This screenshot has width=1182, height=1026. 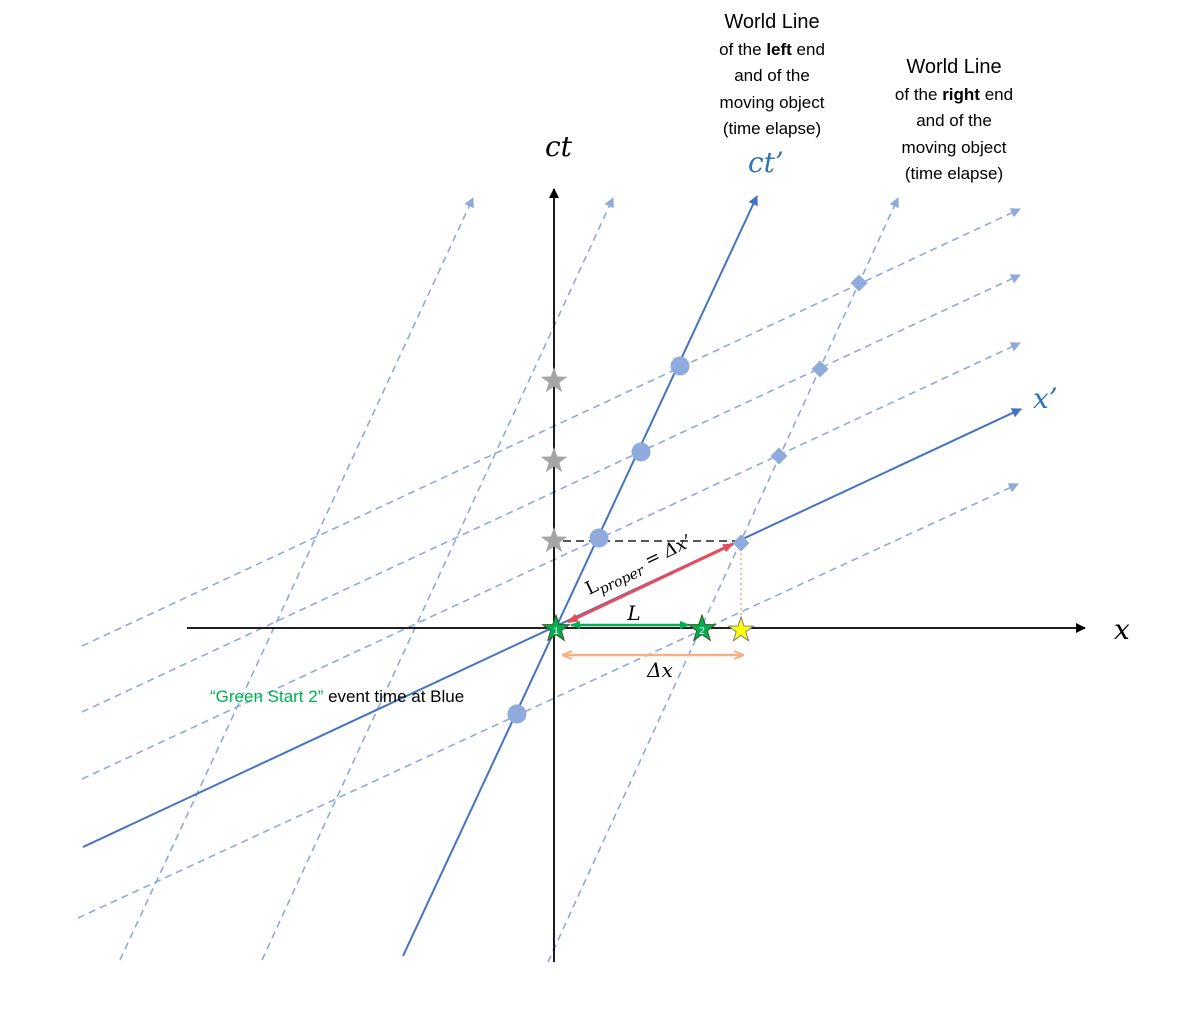 I want to click on world-line-right-line4: (time elapse), so click(x=954, y=173).